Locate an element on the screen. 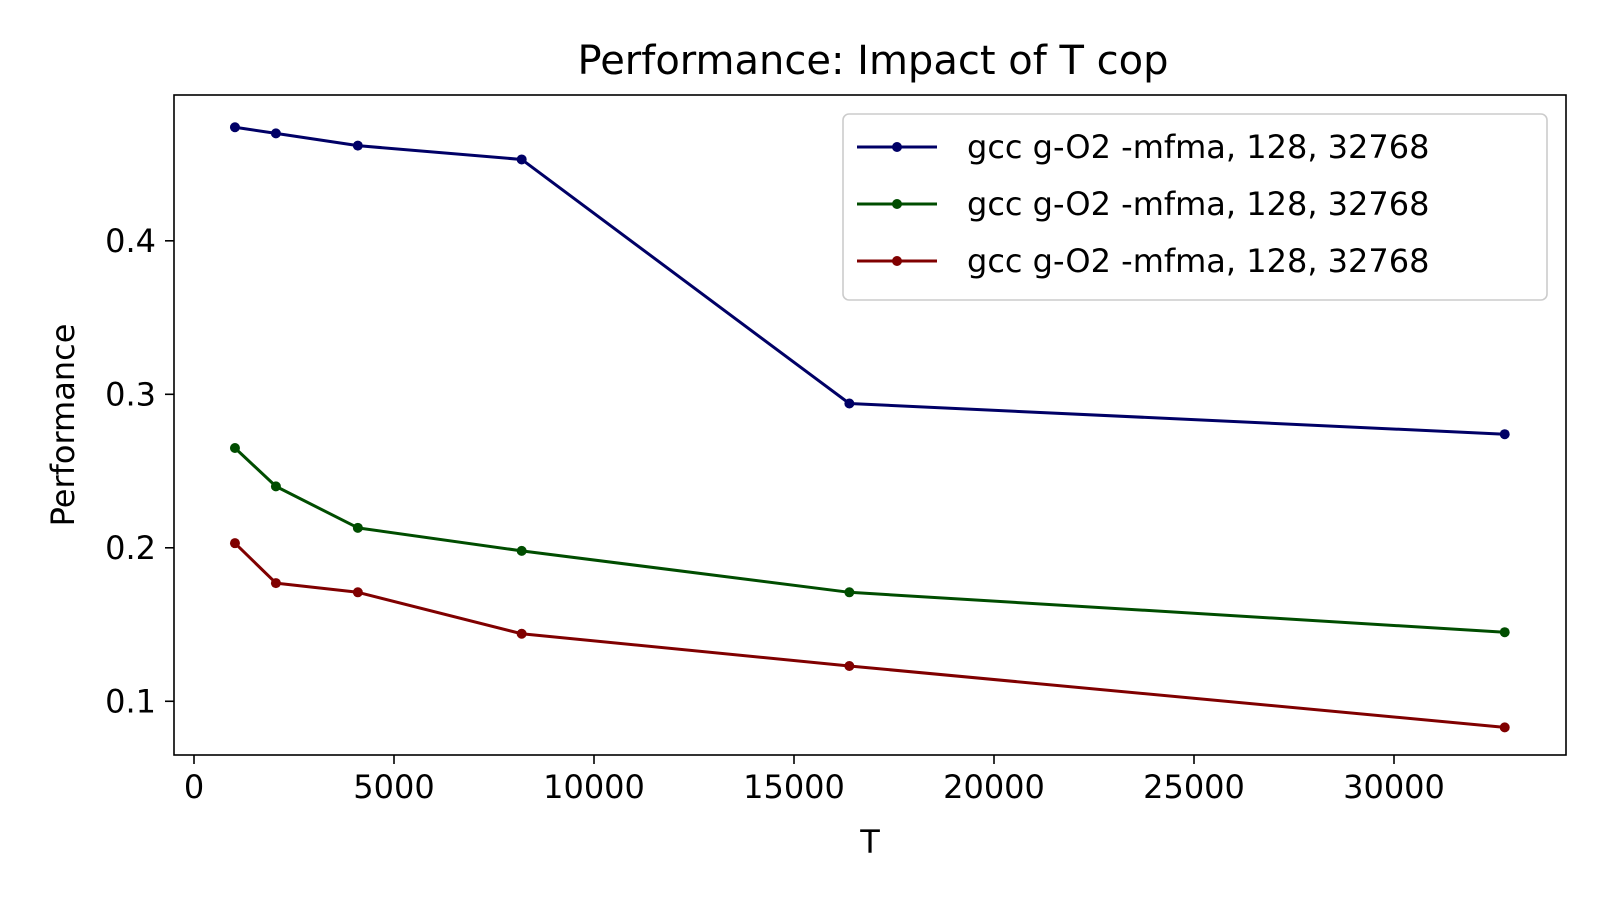  legend-box is located at coordinates (1195, 207).